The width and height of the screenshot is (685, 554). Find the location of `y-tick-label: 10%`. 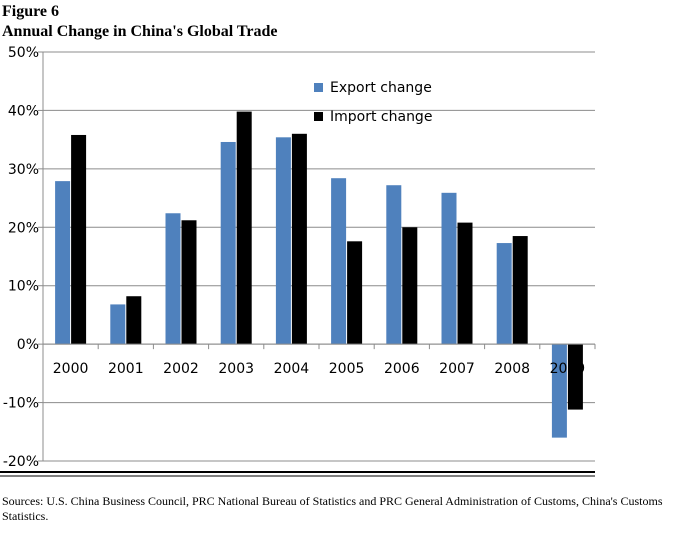

y-tick-label: 10% is located at coordinates (23, 287).